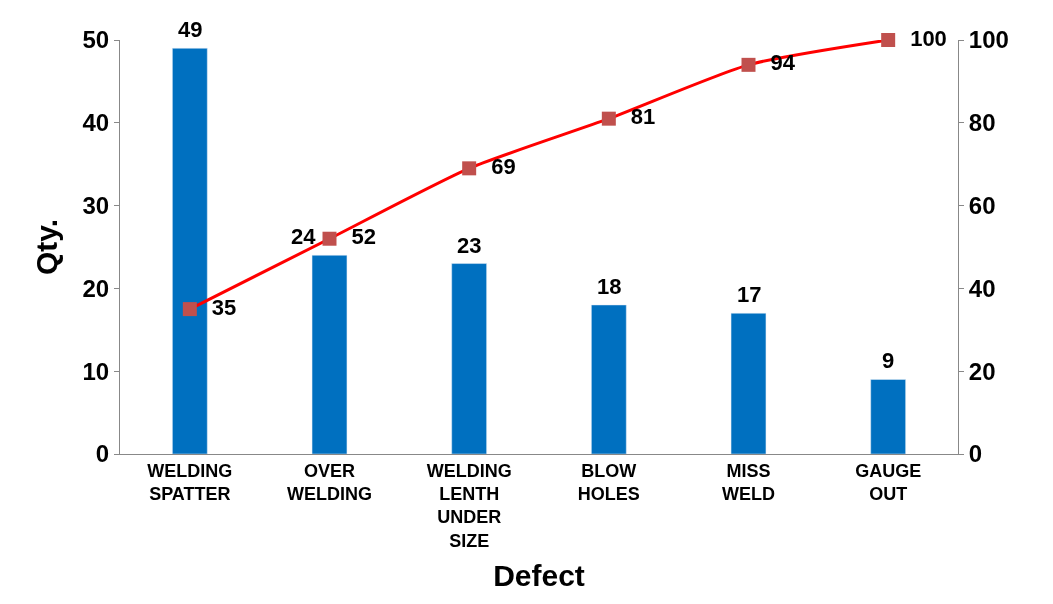 Image resolution: width=1053 pixels, height=604 pixels. Describe the element at coordinates (469, 505) in the screenshot. I see `x-tick-label: WELDING LENTH UNDER SIZE` at that location.